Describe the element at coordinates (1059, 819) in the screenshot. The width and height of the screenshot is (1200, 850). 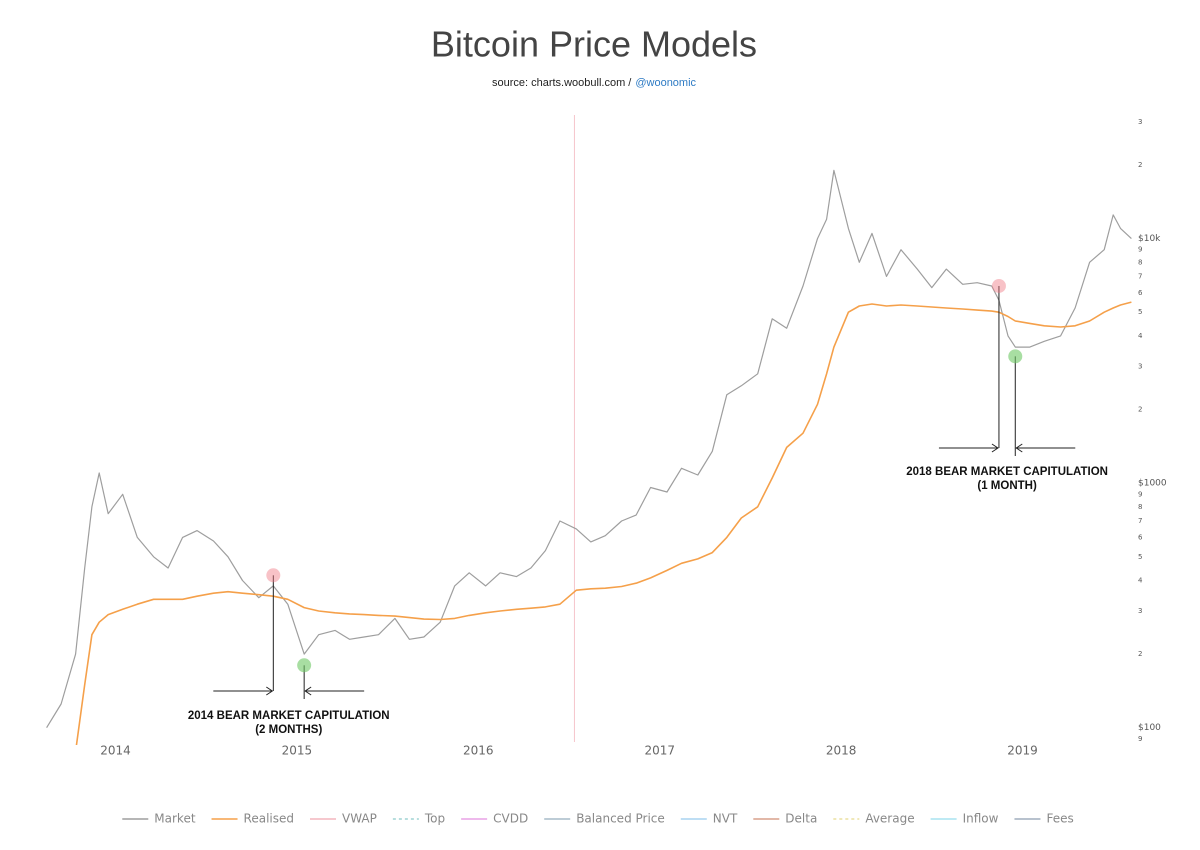
I see `legend-label: Fees` at that location.